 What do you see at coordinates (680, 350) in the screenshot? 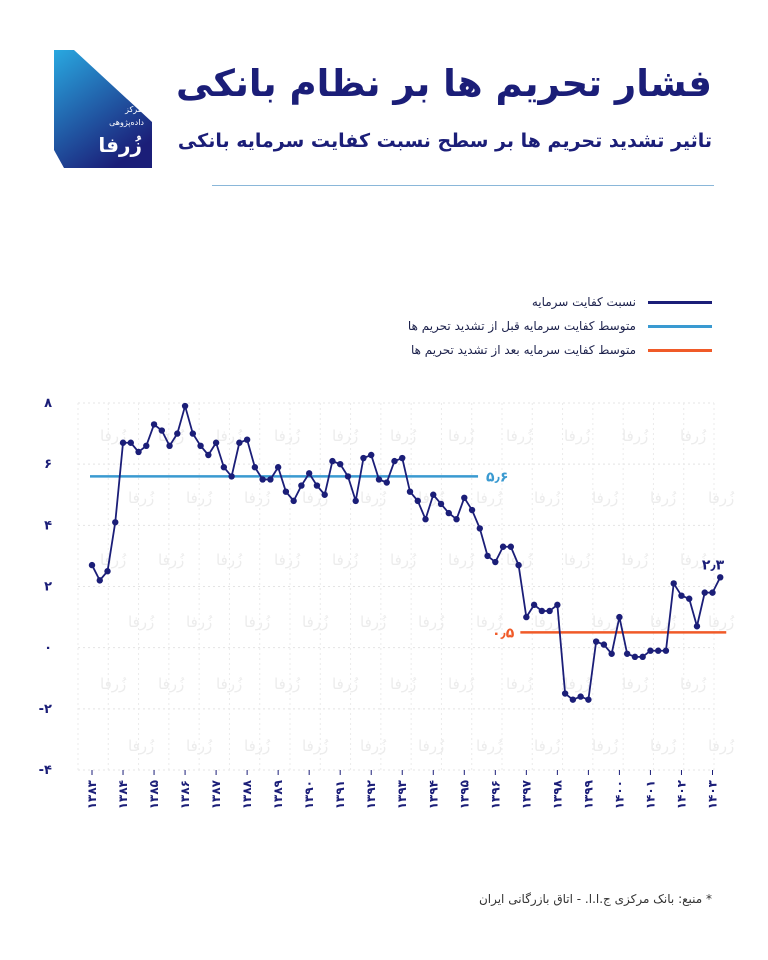
I see `legend-swatch-after` at bounding box center [680, 350].